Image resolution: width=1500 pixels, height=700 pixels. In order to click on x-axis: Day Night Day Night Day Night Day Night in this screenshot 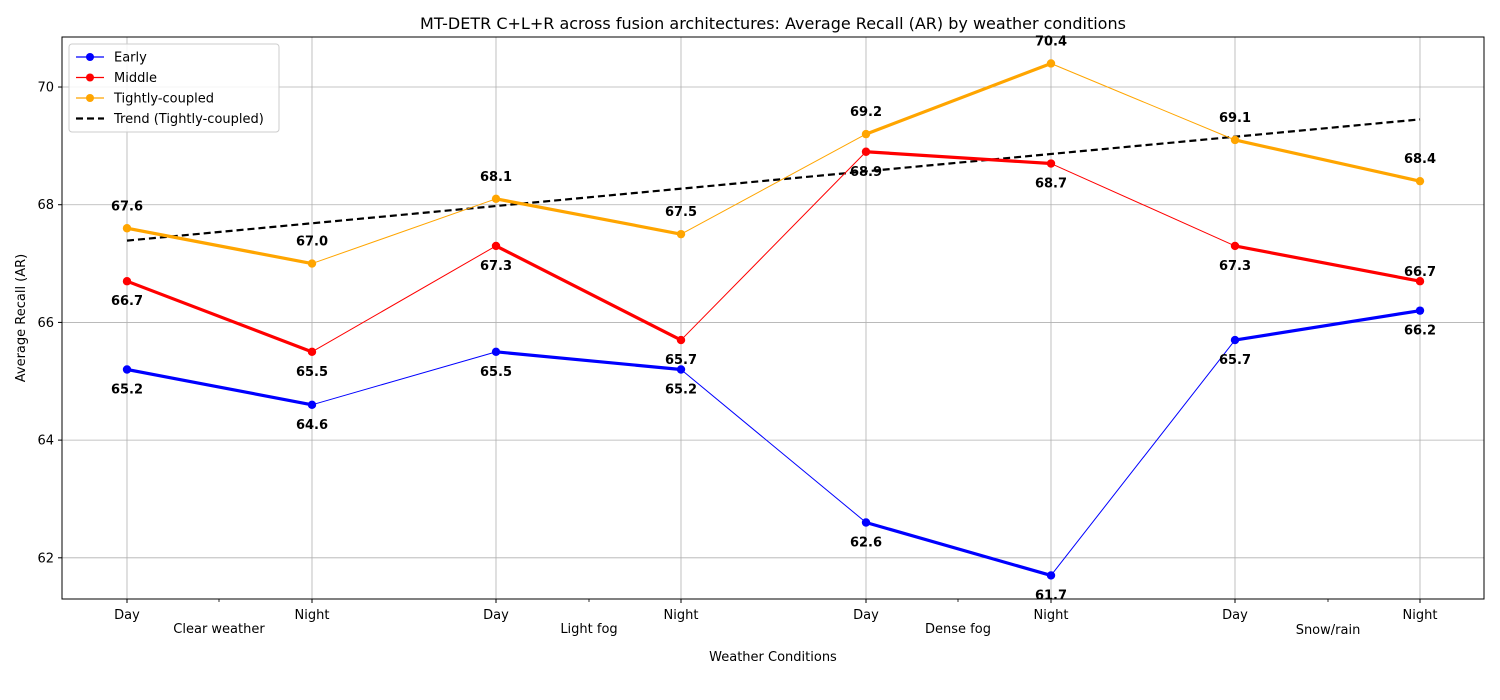, I will do `click(775, 611)`.